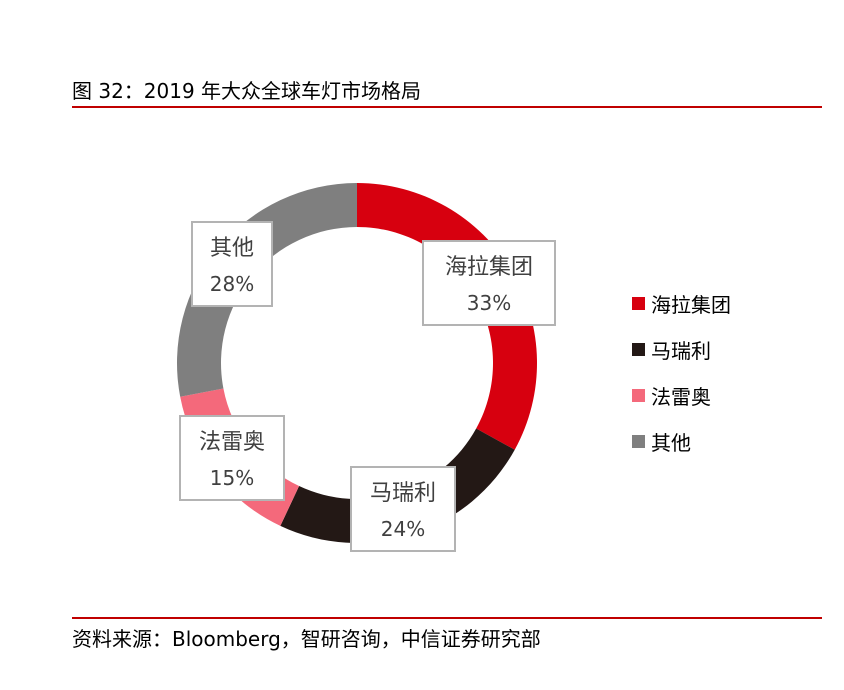  Describe the element at coordinates (306, 639) in the screenshot. I see `source-note: 资料来源：Bloomberg，智研咨询，中信证券研究部` at that location.